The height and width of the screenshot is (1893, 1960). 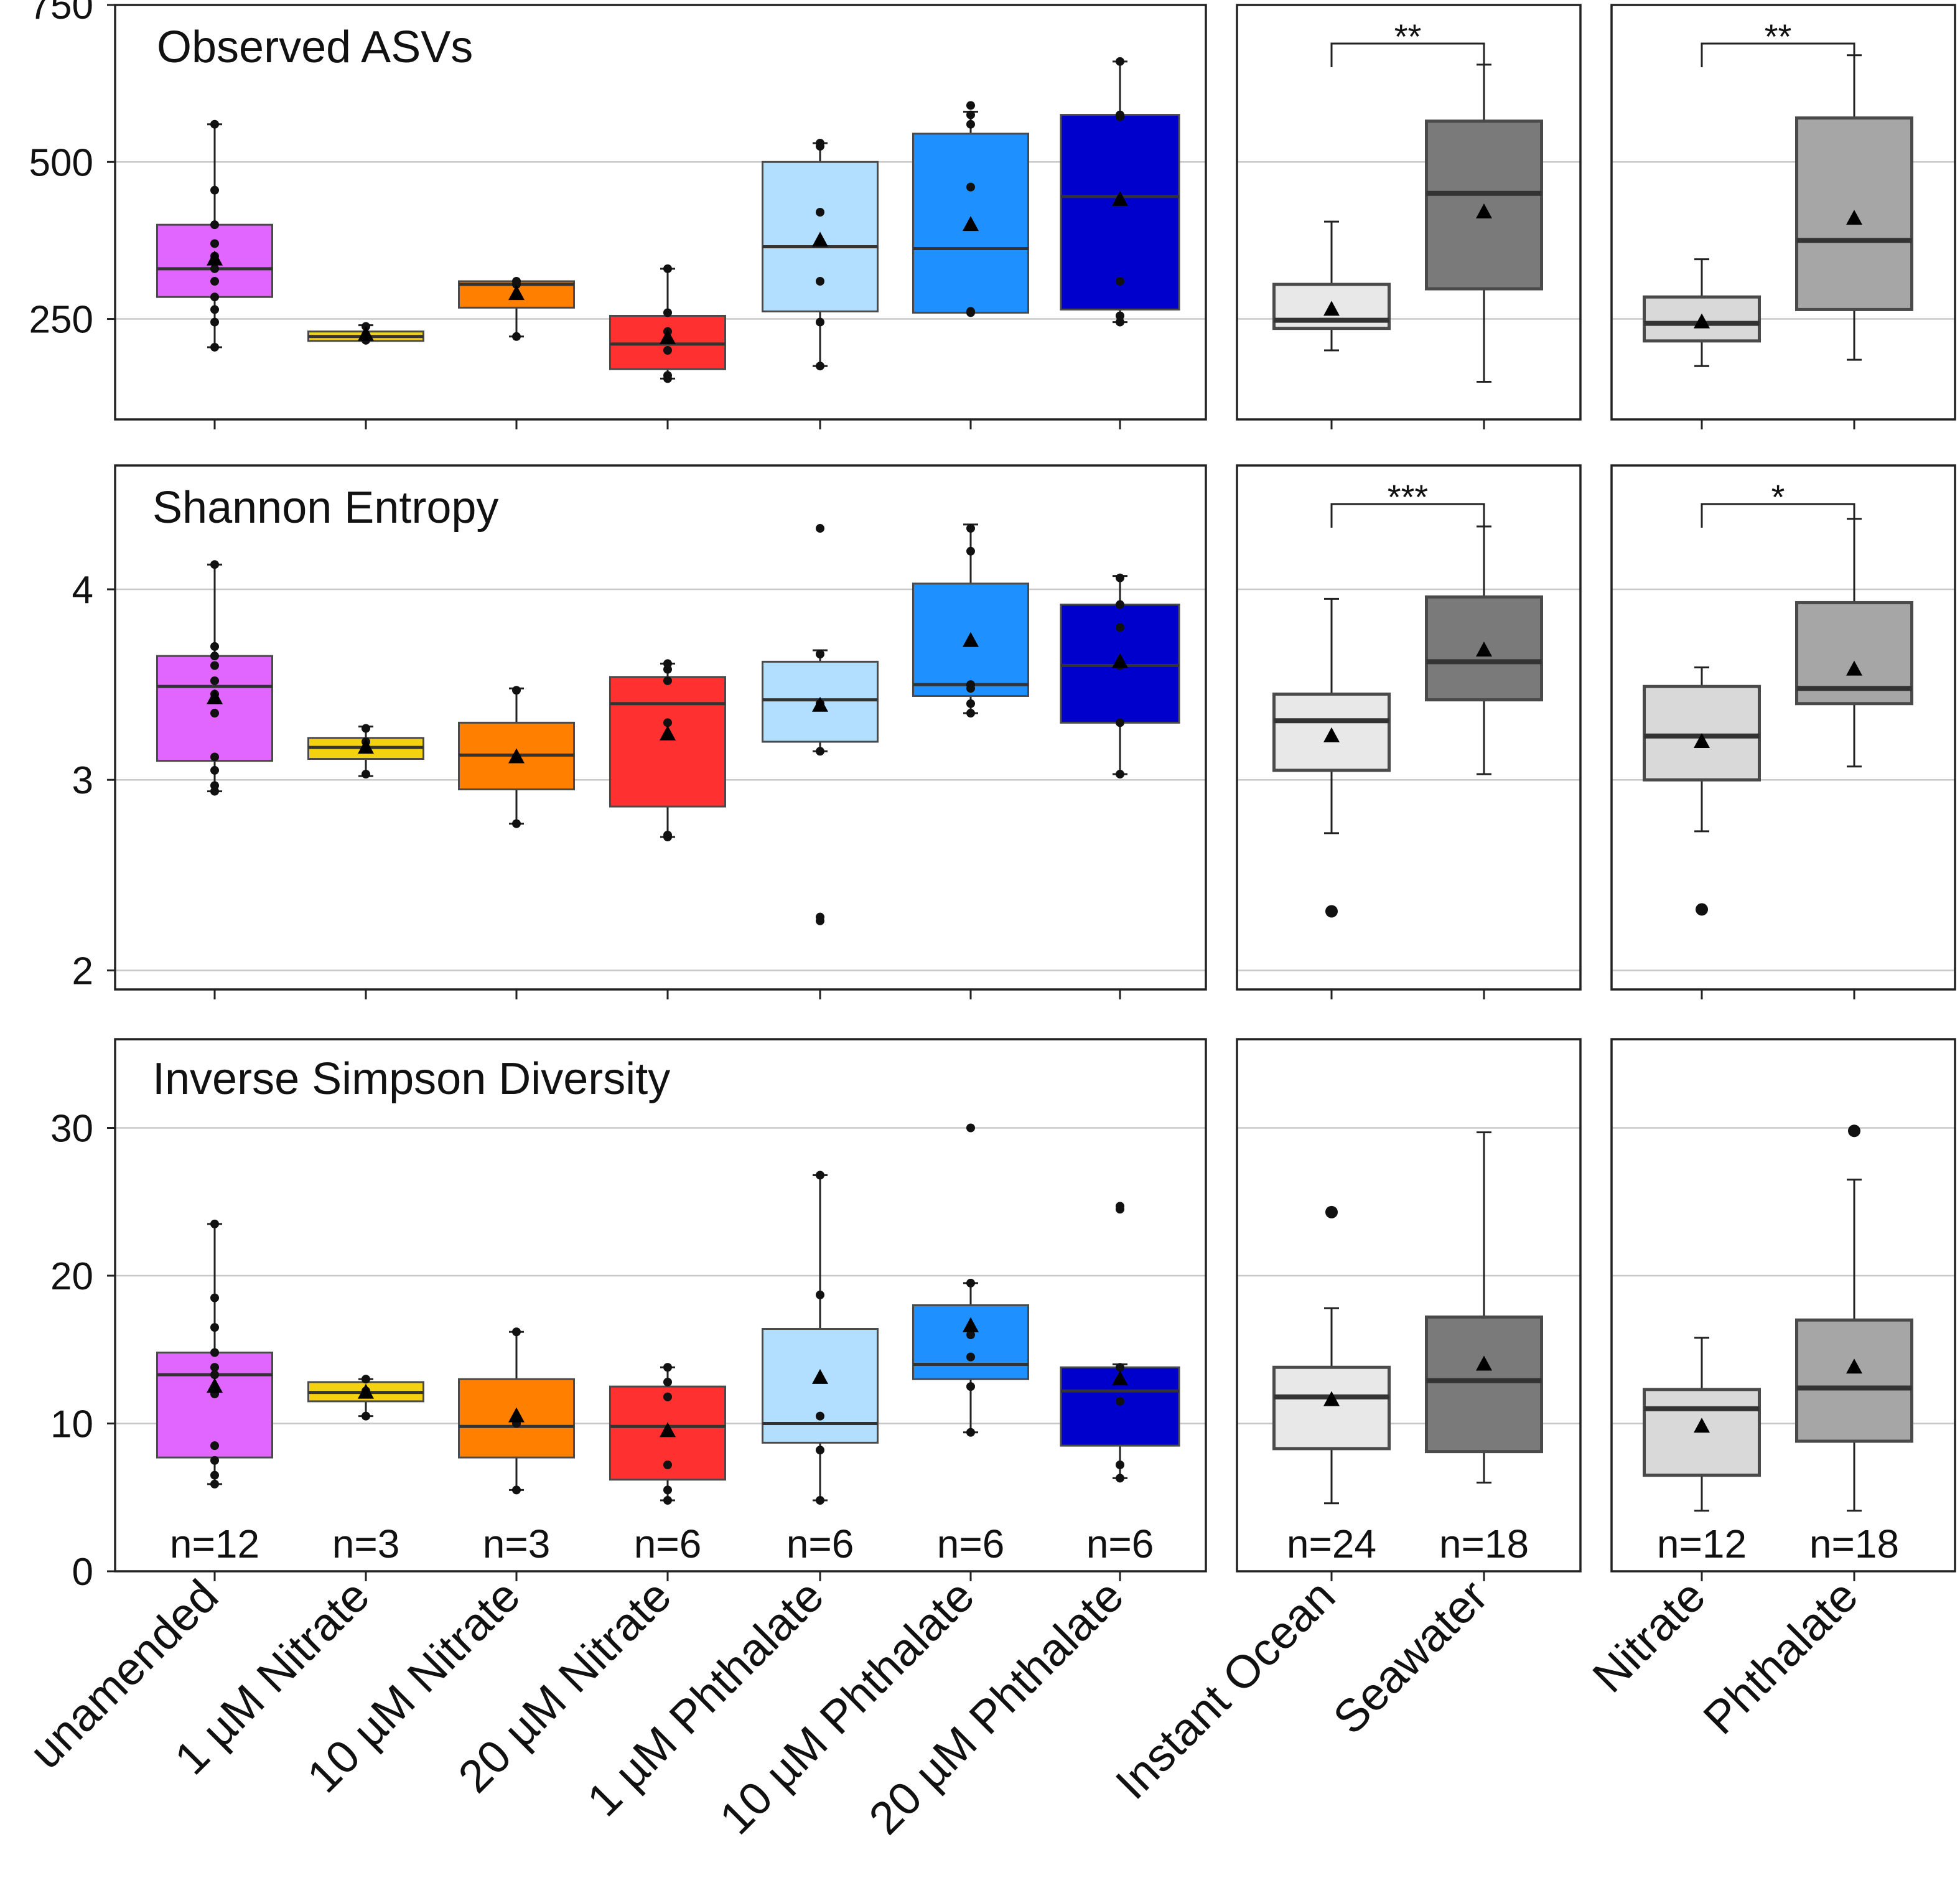 What do you see at coordinates (1331, 1543) in the screenshot?
I see `sample-size-label: n=24` at bounding box center [1331, 1543].